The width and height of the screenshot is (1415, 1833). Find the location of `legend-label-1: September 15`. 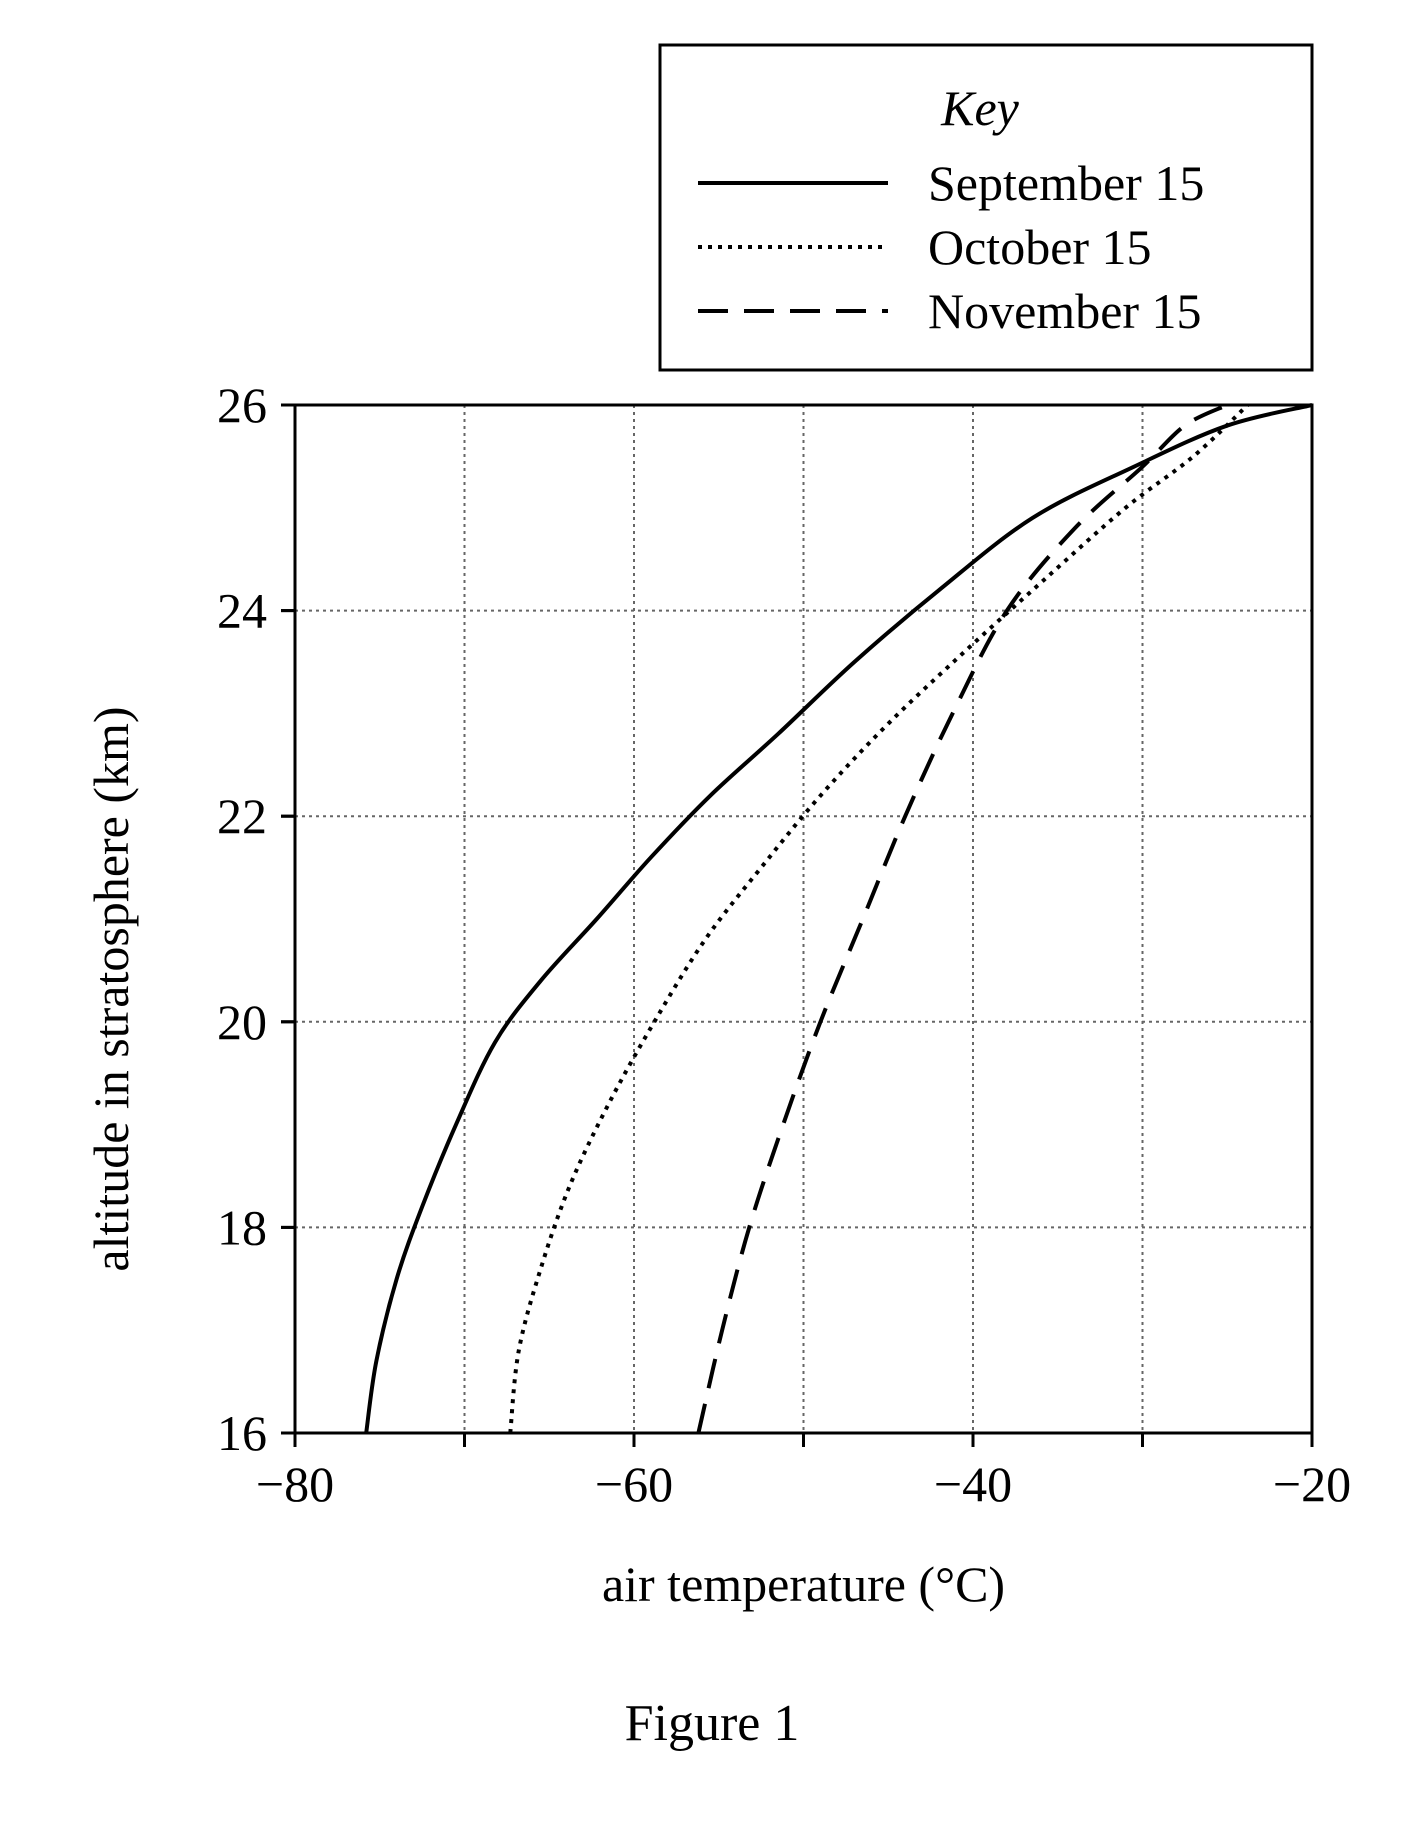

legend-label-1: September 15 is located at coordinates (1066, 183).